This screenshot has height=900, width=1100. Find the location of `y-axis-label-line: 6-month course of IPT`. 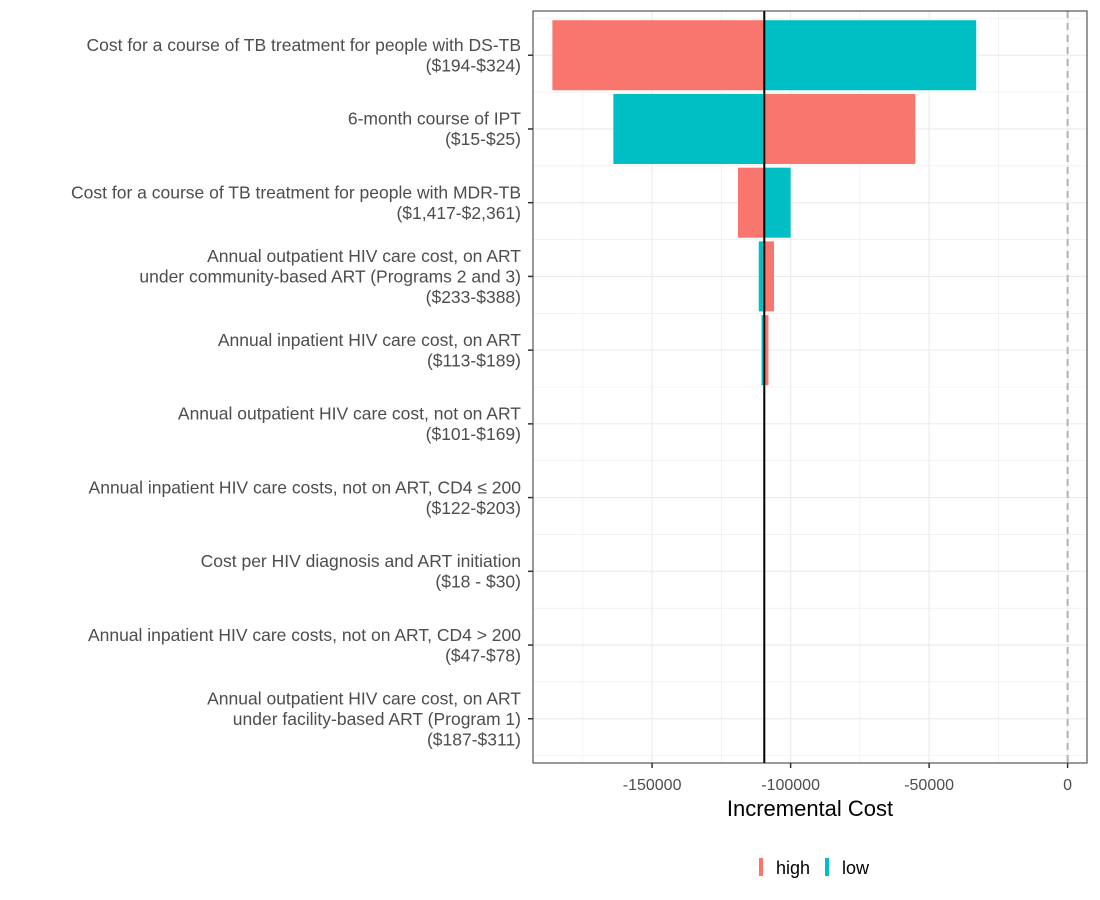

y-axis-label-line: 6-month course of IPT is located at coordinates (434, 119).